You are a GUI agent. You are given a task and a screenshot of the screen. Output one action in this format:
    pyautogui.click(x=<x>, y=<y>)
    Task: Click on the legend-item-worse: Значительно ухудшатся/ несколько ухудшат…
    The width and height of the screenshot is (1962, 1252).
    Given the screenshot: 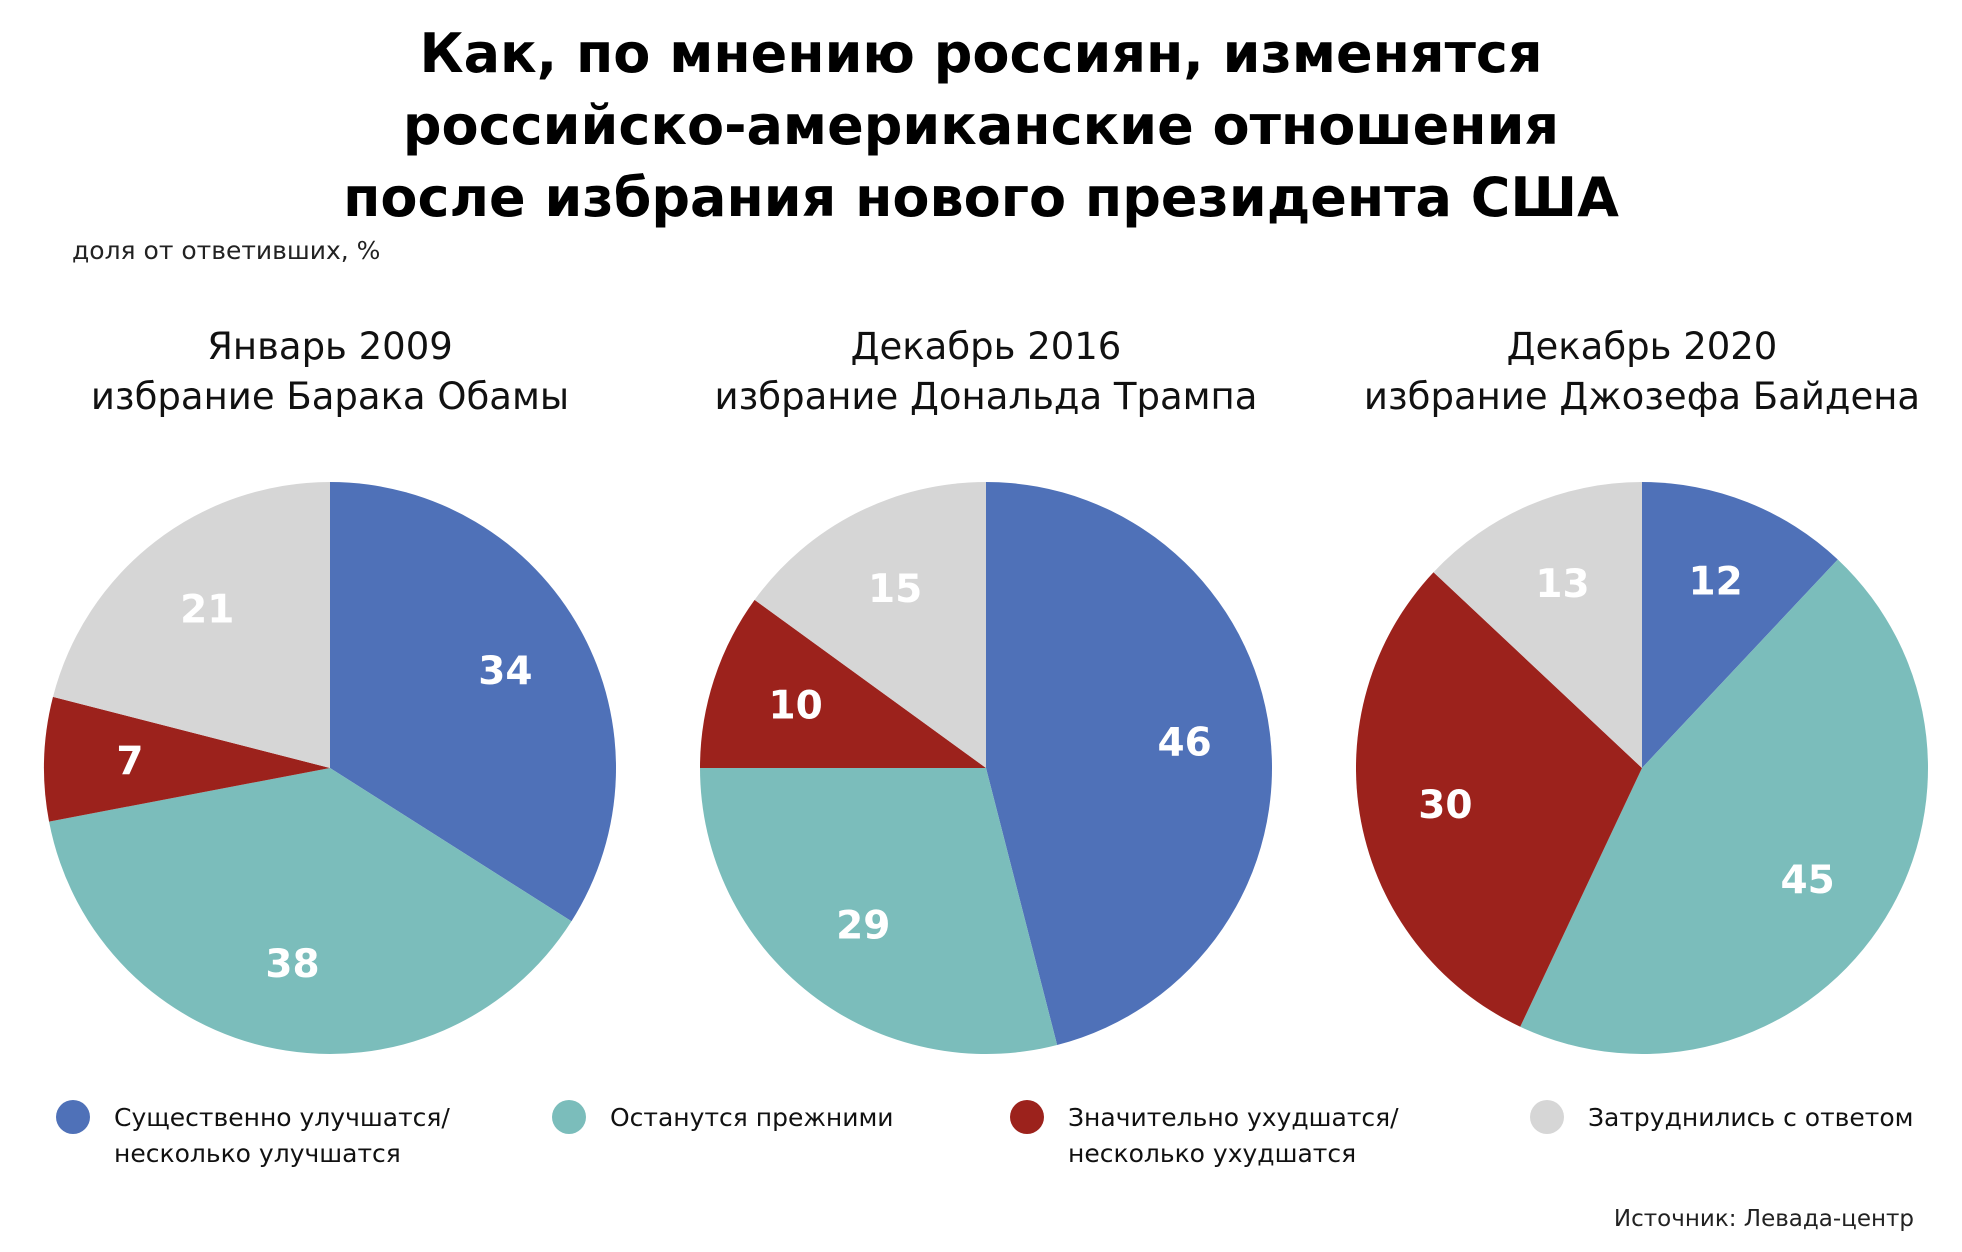 What is the action you would take?
    pyautogui.click(x=1204, y=1136)
    